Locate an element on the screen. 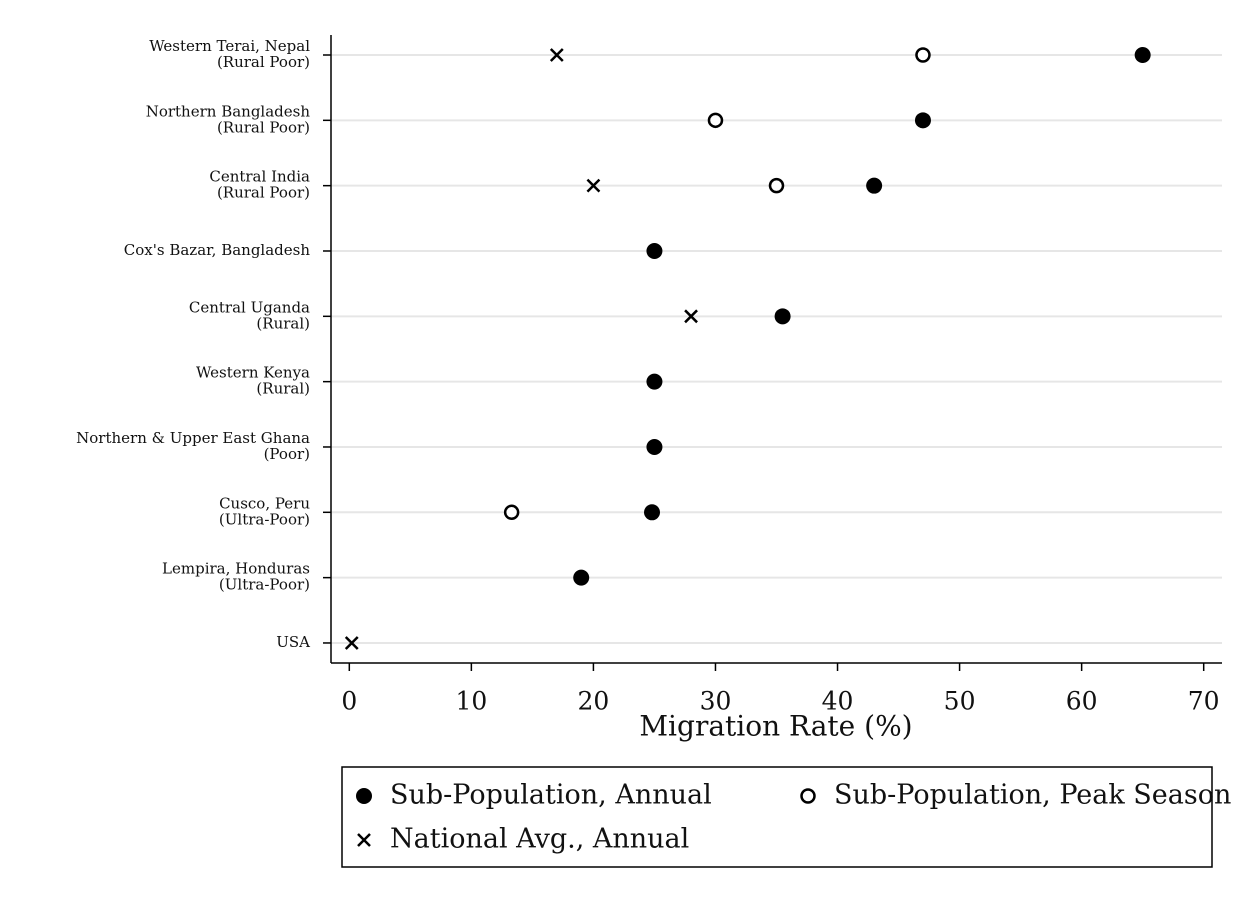 The width and height of the screenshot is (1253, 900). legend-label: Sub-Population, Annual is located at coordinates (551, 795).